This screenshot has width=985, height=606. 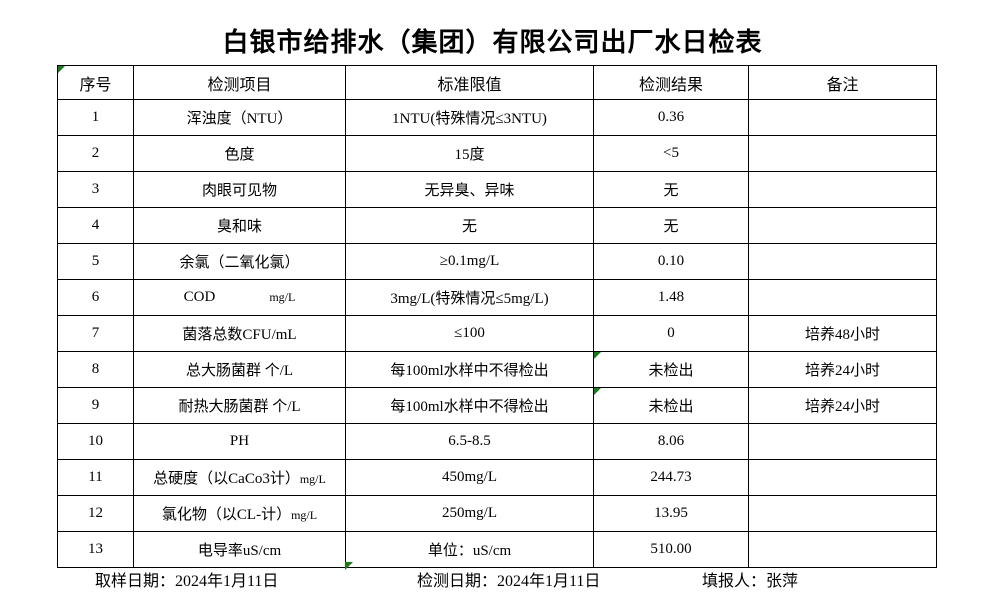 What do you see at coordinates (469, 153) in the screenshot?
I see `cell-limit: 15度` at bounding box center [469, 153].